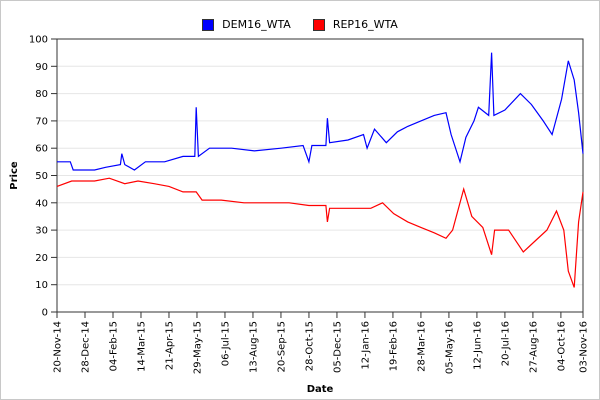 The width and height of the screenshot is (600, 400). What do you see at coordinates (58, 347) in the screenshot?
I see `x-tick-label: 20-Nov-14` at bounding box center [58, 347].